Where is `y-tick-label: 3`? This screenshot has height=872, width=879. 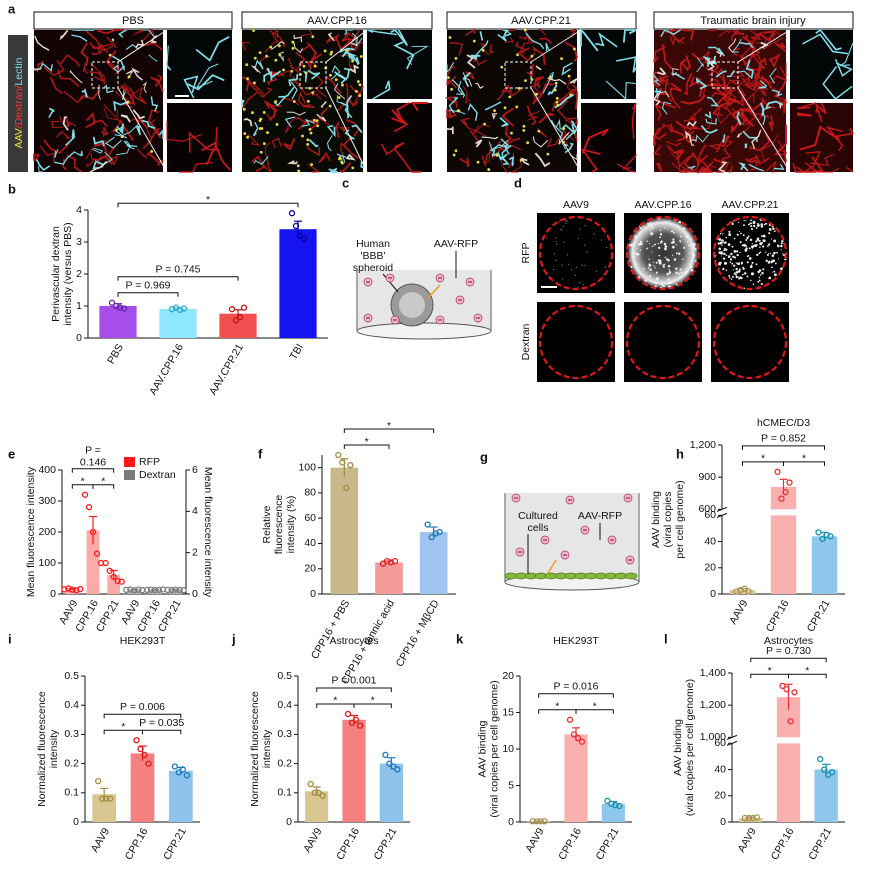
y-tick-label: 3 is located at coordinates (79, 242).